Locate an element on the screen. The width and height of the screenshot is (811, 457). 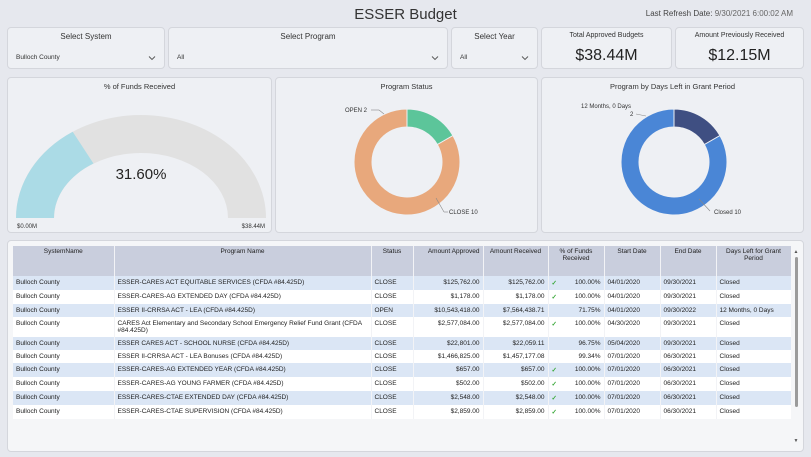
gauge-min-label: $0.00M is located at coordinates (27, 227).